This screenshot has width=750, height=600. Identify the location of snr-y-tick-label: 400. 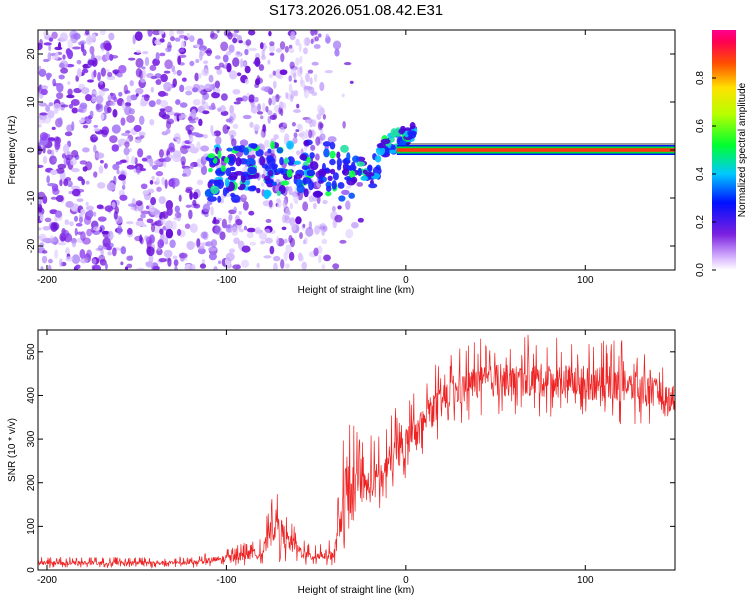
(31, 395).